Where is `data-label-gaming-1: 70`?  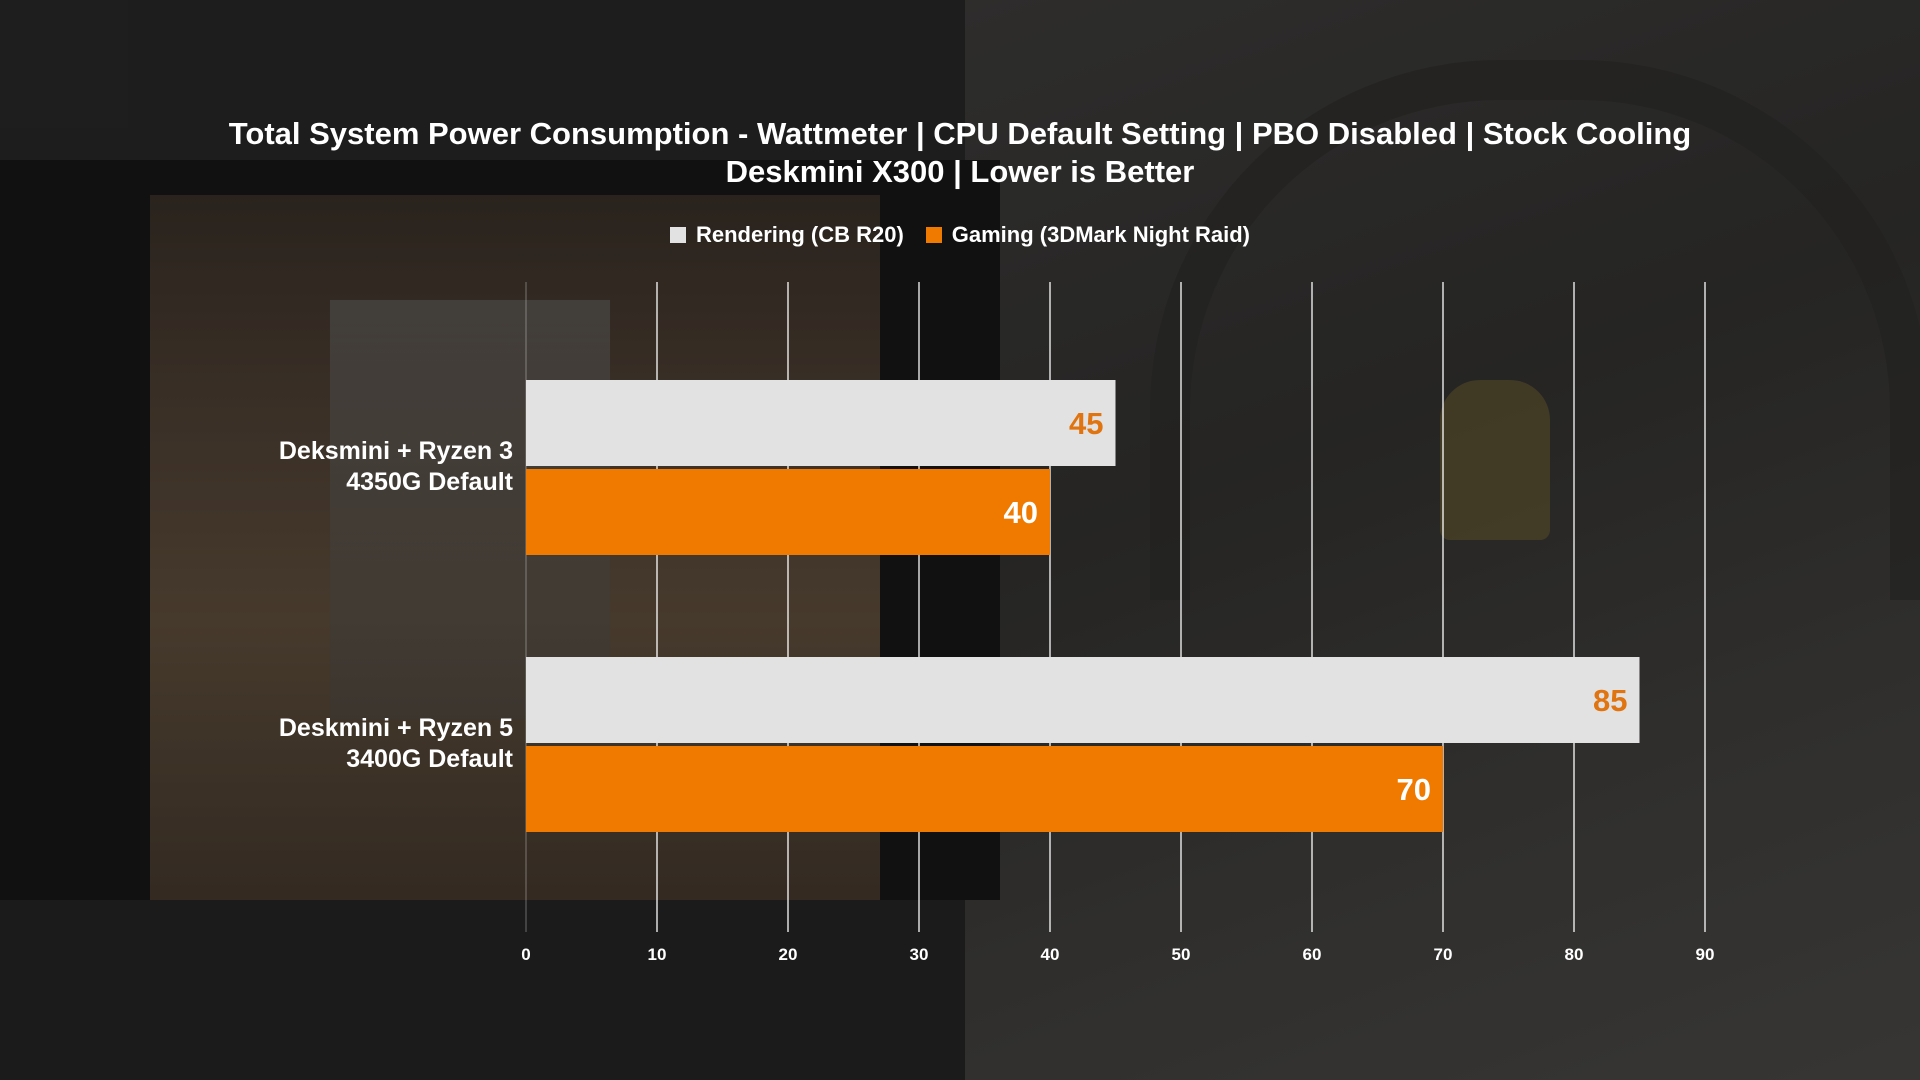 data-label-gaming-1: 70 is located at coordinates (1414, 789).